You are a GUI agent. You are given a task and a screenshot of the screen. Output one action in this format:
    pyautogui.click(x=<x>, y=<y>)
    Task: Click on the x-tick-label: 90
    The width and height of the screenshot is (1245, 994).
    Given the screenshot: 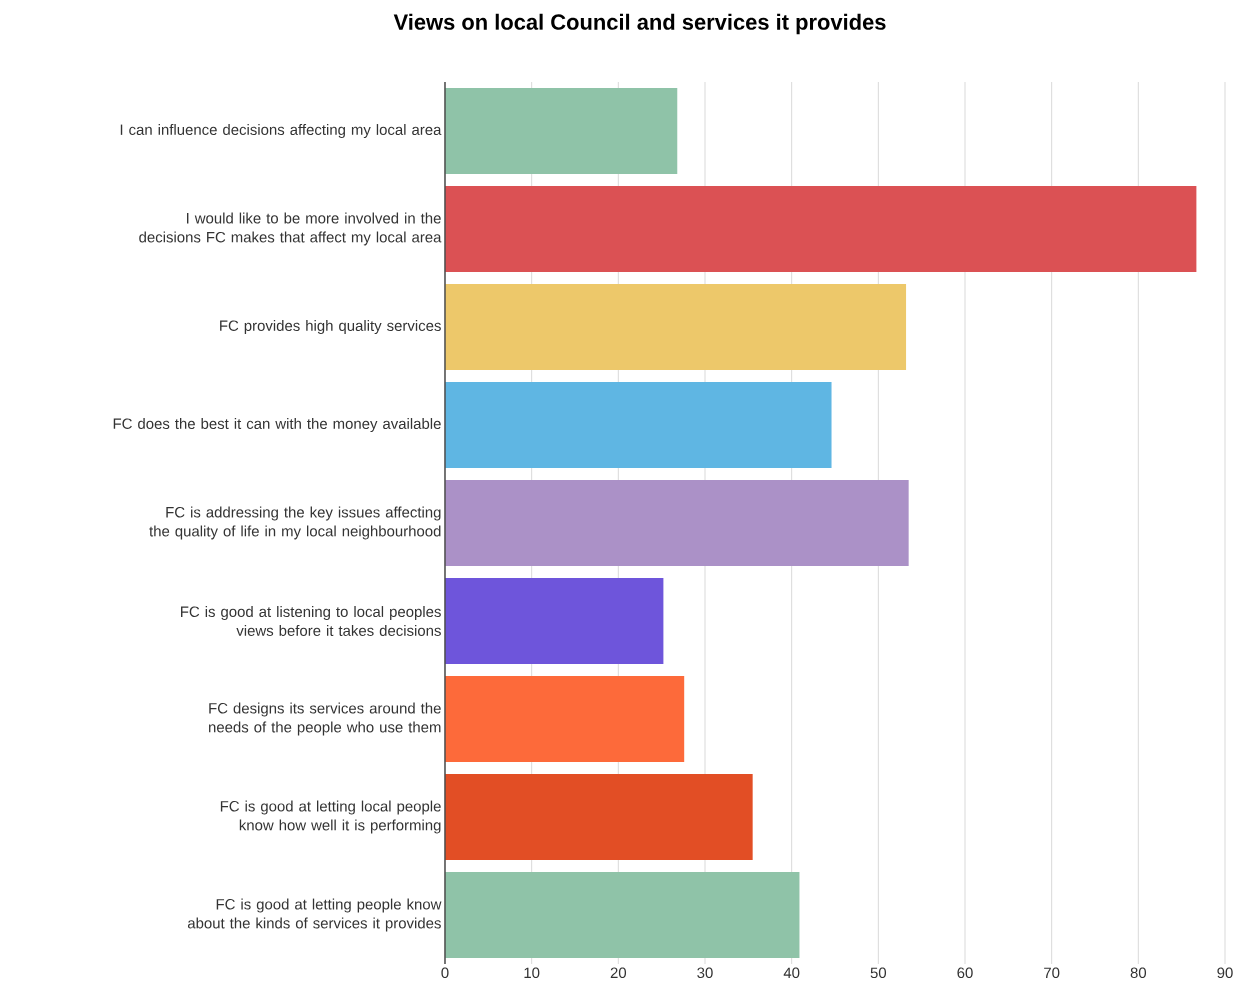 What is the action you would take?
    pyautogui.click(x=1225, y=973)
    